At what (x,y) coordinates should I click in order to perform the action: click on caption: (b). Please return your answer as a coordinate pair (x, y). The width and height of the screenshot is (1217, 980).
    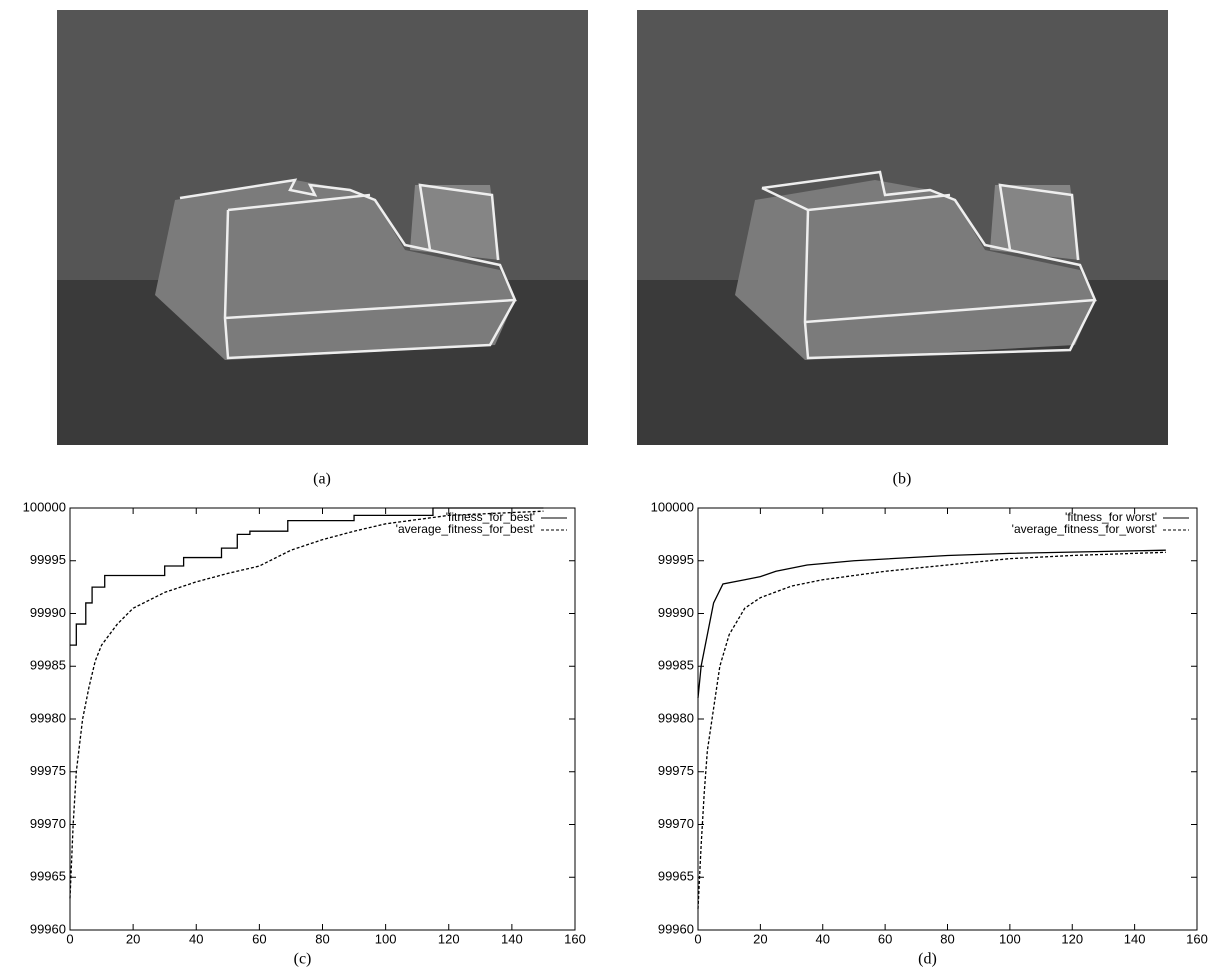
    Looking at the image, I should click on (902, 479).